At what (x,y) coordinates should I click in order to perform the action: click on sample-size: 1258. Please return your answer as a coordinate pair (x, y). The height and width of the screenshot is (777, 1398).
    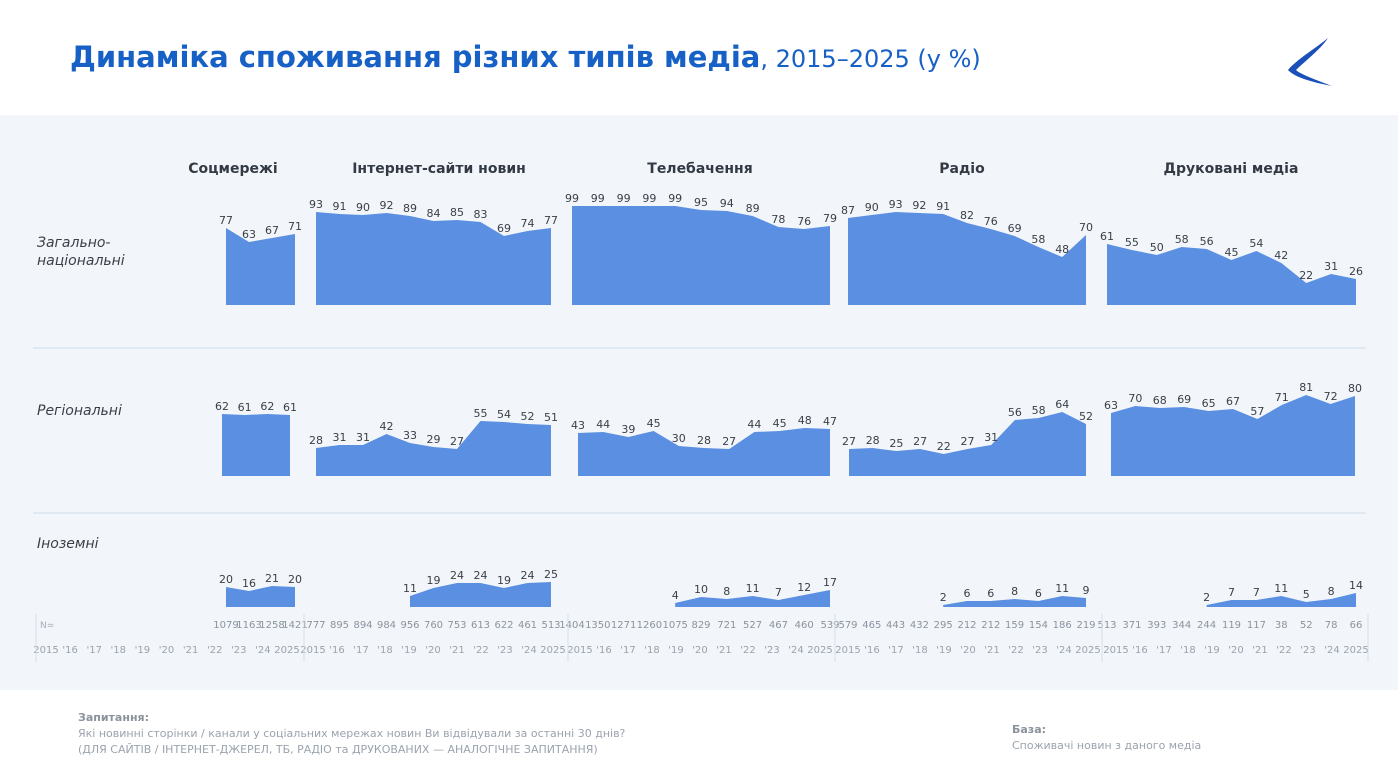
    Looking at the image, I should click on (271, 625).